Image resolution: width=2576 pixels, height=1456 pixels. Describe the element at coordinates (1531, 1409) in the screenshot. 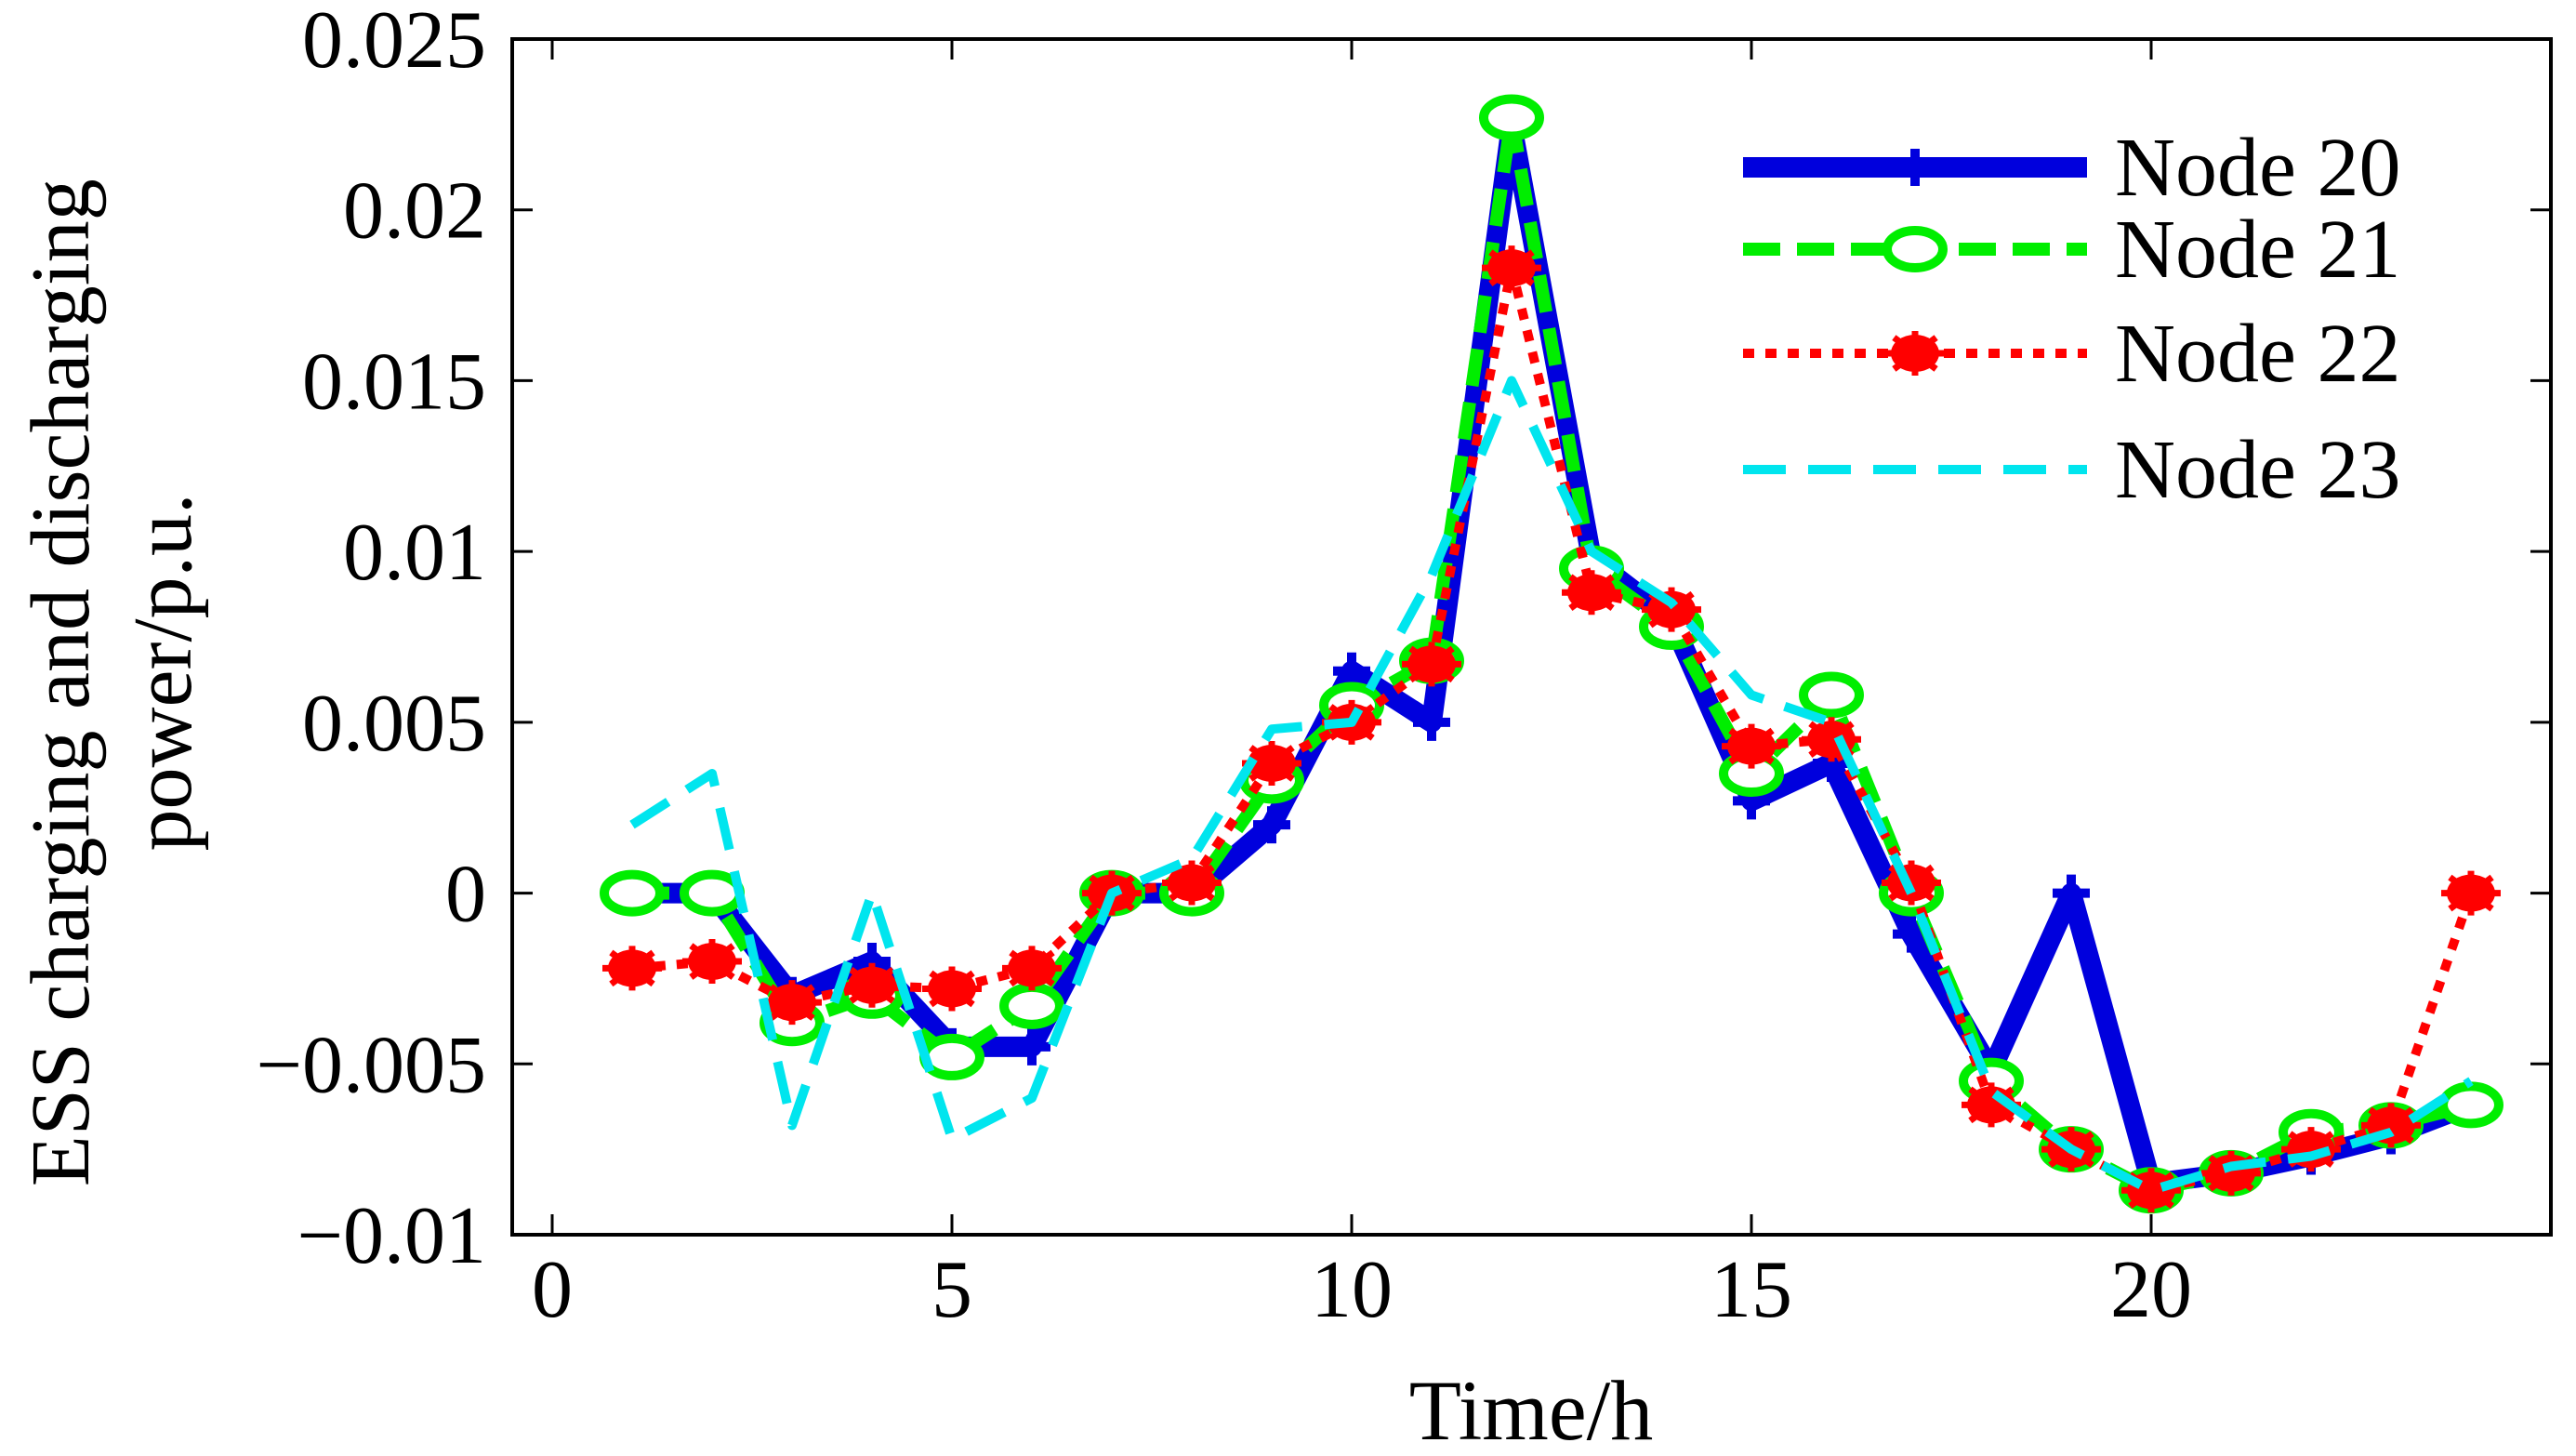

I see `x-axis-label: Time/h` at that location.